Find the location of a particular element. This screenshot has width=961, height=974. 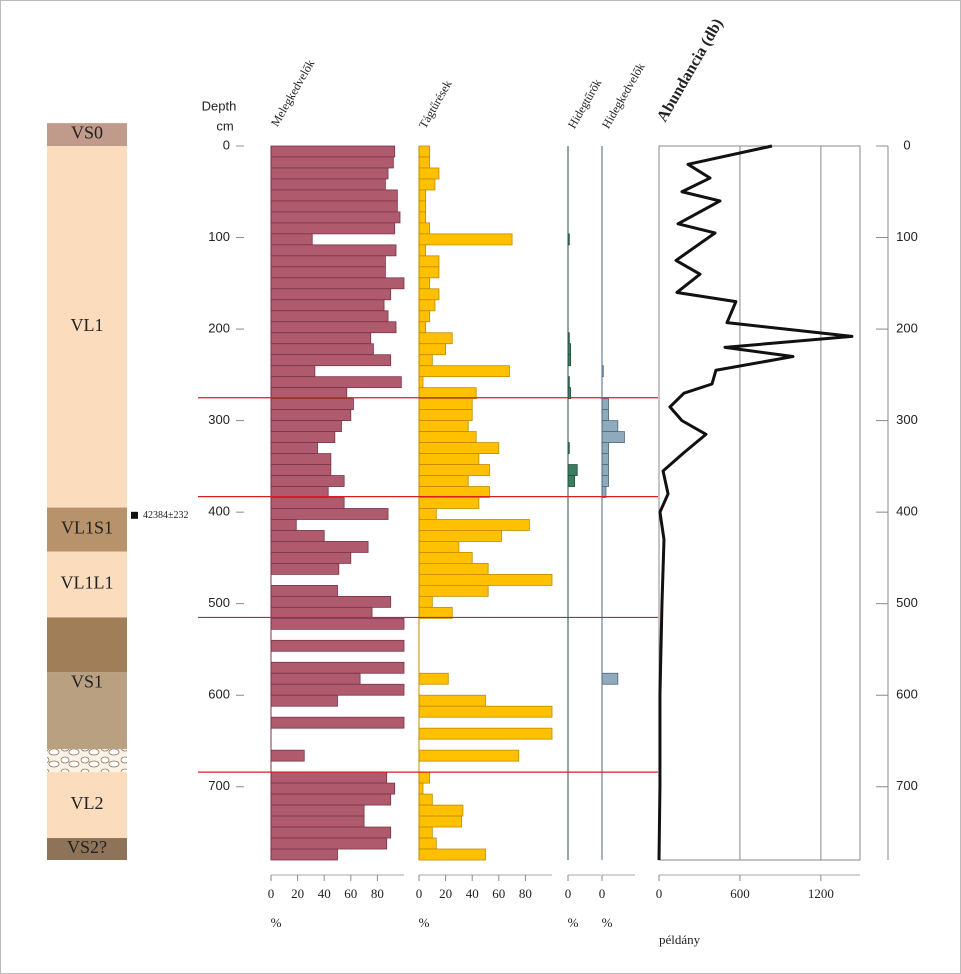

y-tick-label: 100 is located at coordinates (907, 236).